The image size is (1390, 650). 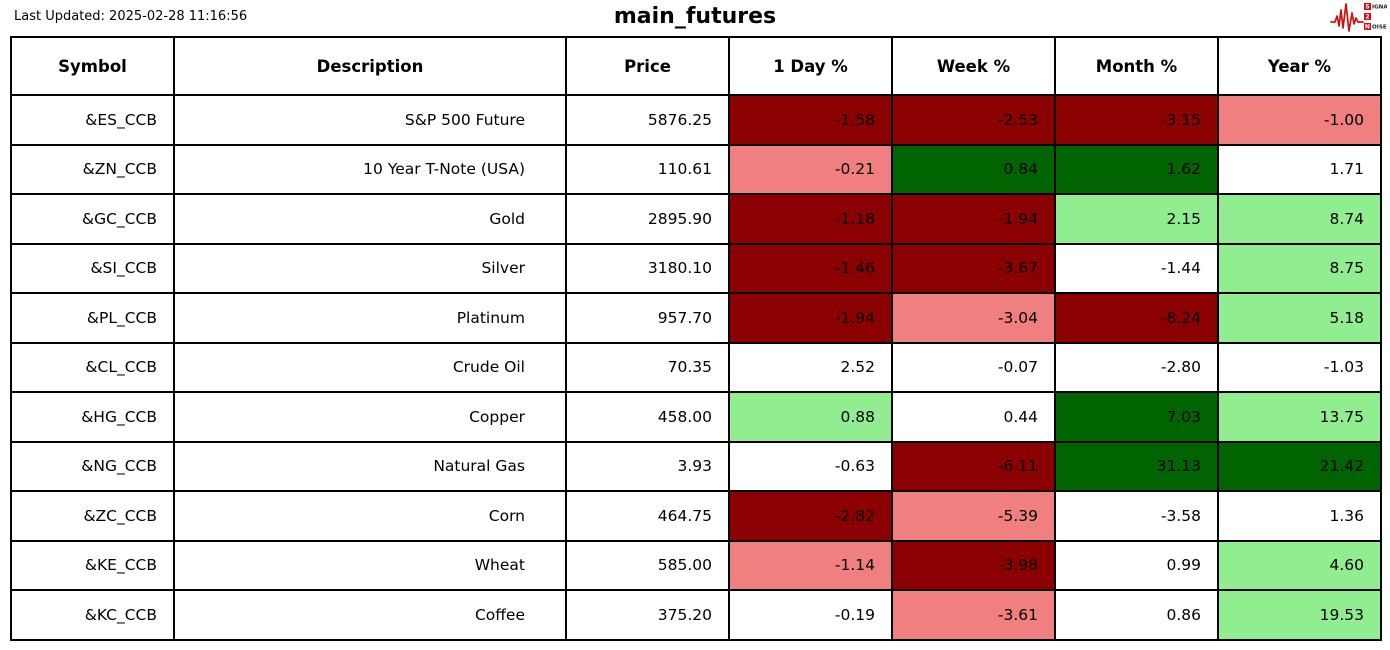 What do you see at coordinates (370, 66) in the screenshot?
I see `column-header-description: Description` at bounding box center [370, 66].